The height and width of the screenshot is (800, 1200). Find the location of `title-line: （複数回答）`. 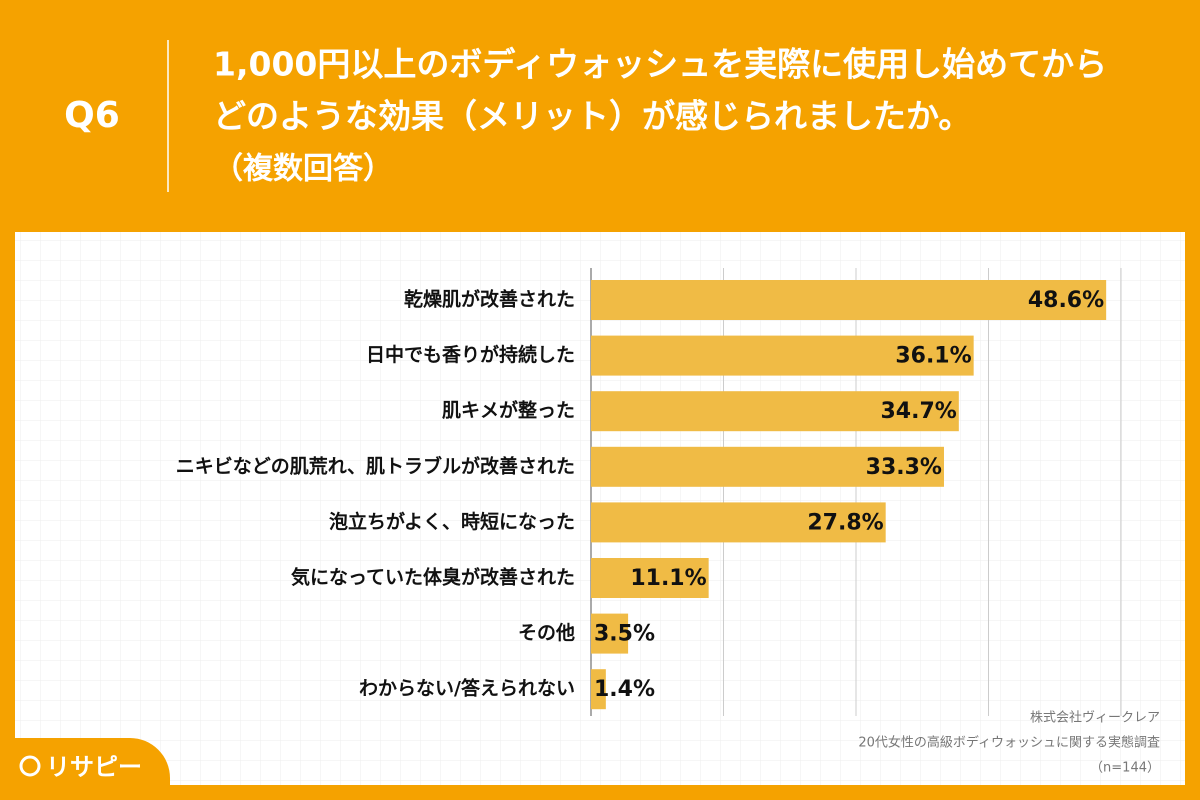

title-line: （複数回答） is located at coordinates (303, 169).